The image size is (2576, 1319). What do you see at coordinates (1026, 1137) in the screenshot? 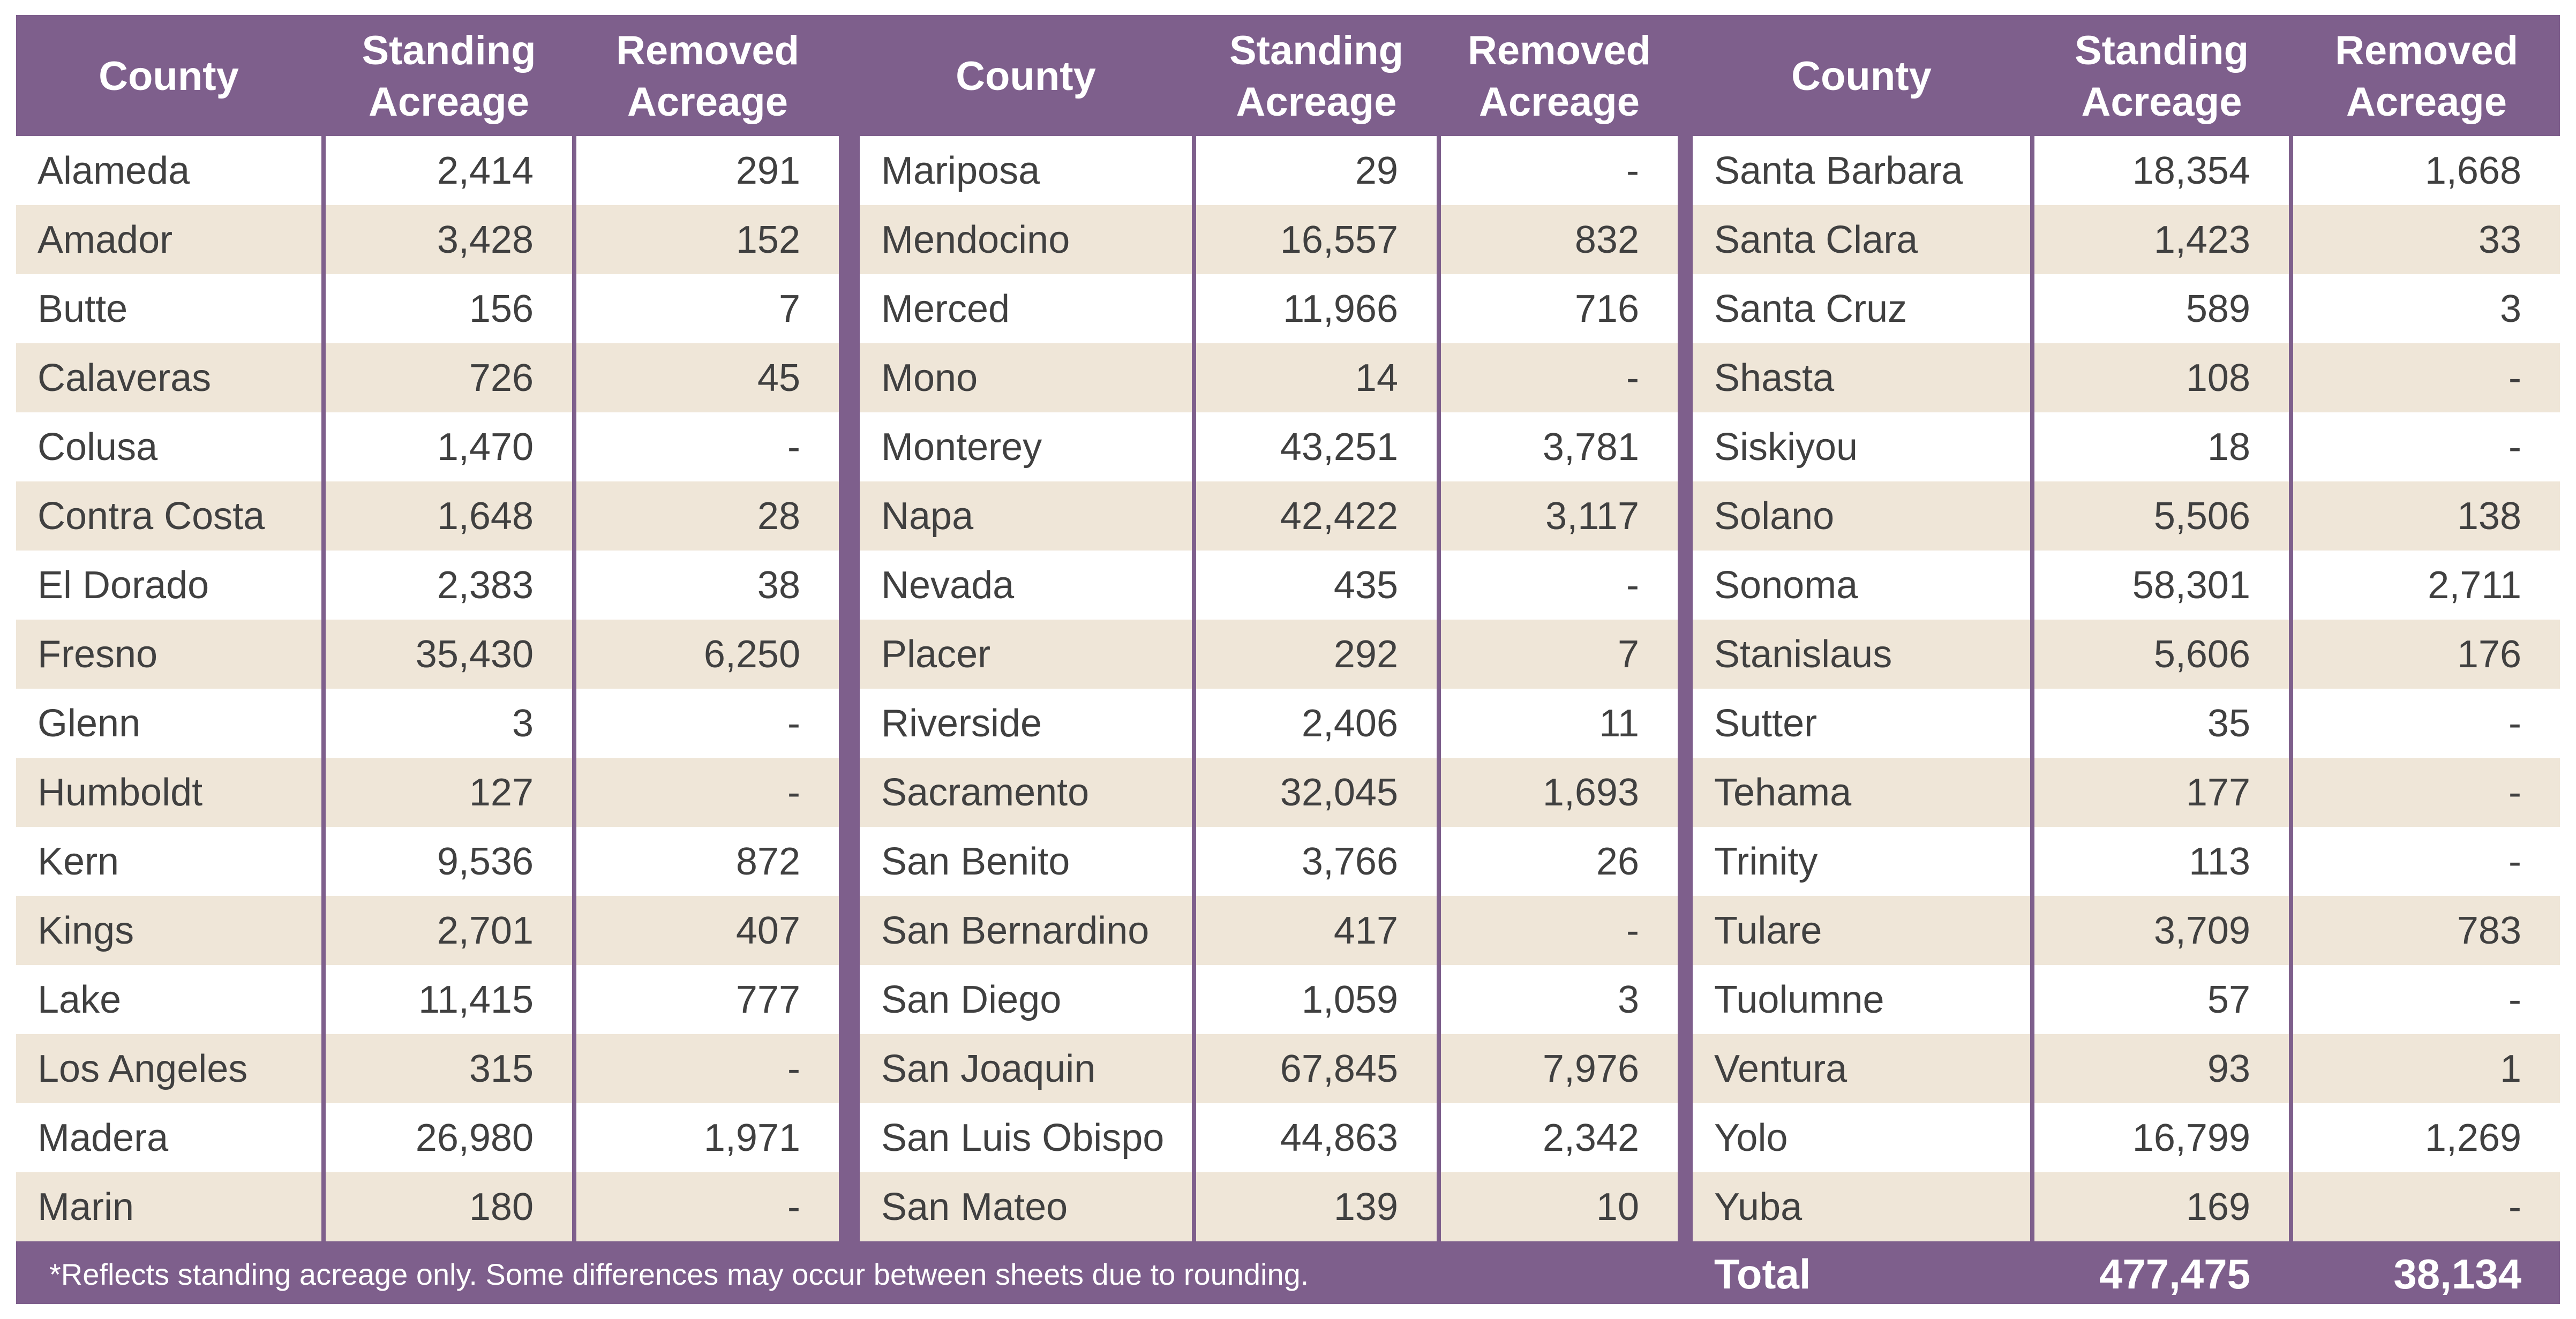
I see `cell-county: San Luis Obispo` at bounding box center [1026, 1137].